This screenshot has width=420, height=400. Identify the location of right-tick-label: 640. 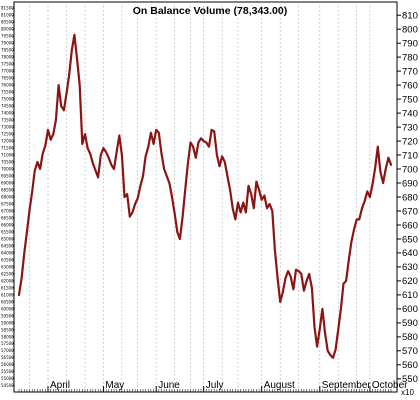
(410, 253).